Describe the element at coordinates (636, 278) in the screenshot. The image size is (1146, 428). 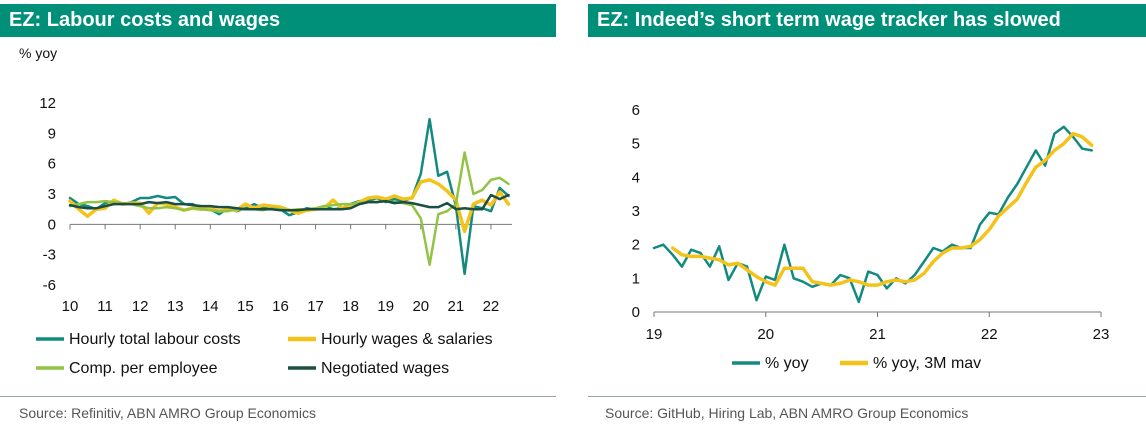
I see `y-tick-label: 1` at that location.